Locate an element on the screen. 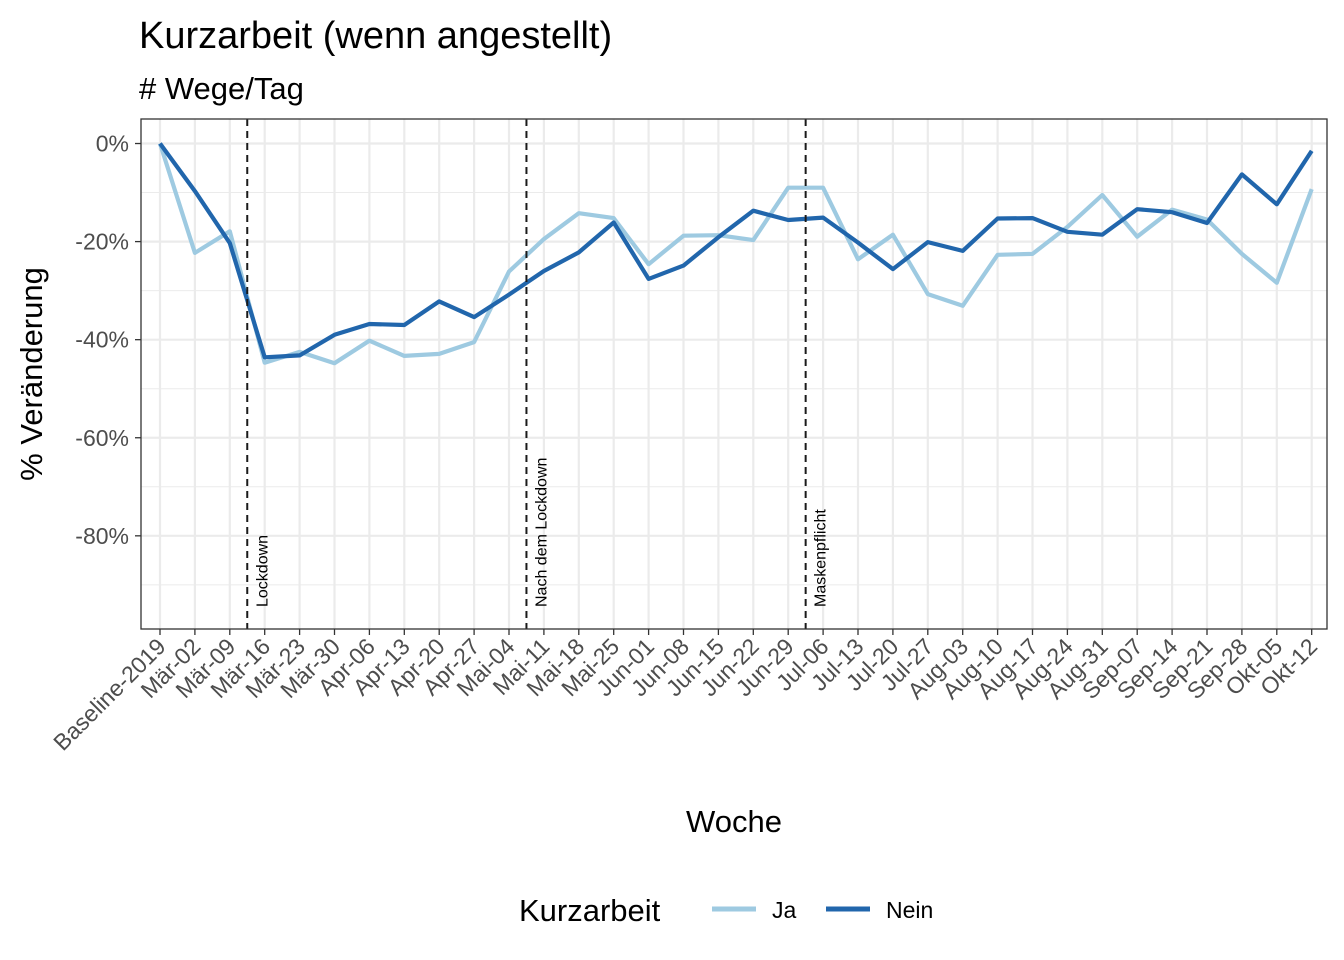 The image size is (1344, 960). legend-label-nein: Nein is located at coordinates (909, 910).